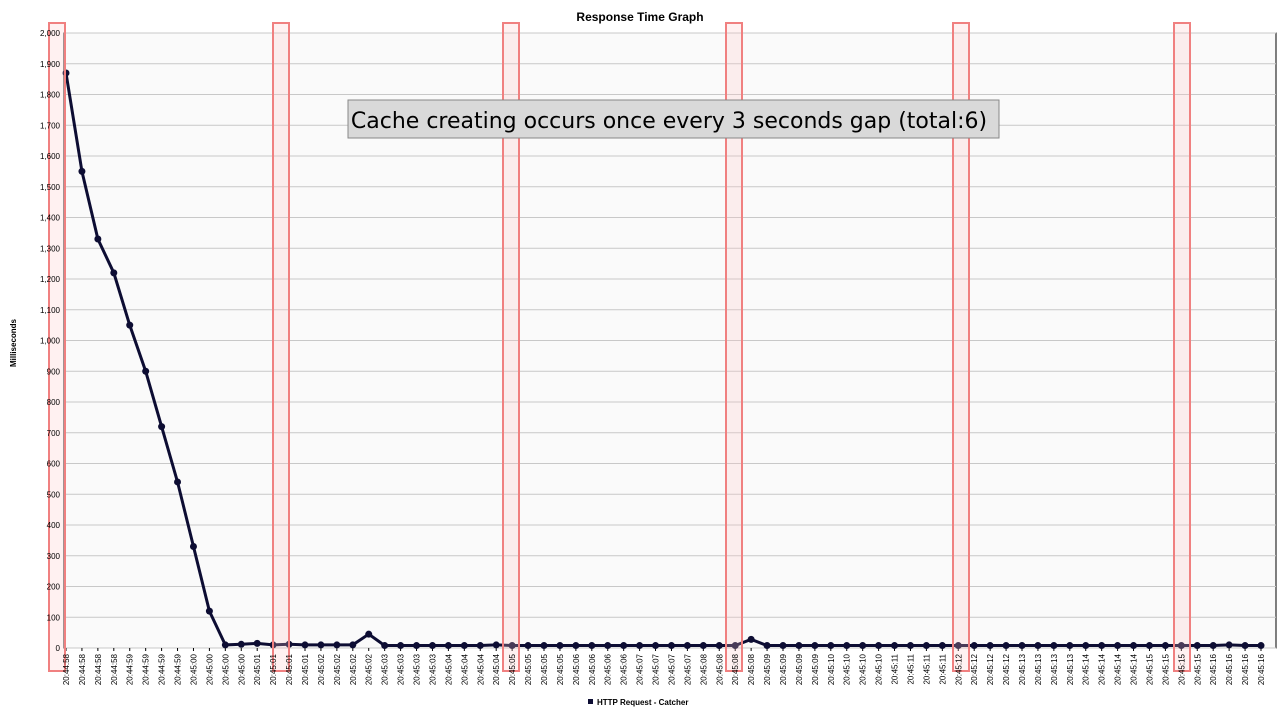 The width and height of the screenshot is (1280, 720). I want to click on y-tick-label: 1,200, so click(50, 279).